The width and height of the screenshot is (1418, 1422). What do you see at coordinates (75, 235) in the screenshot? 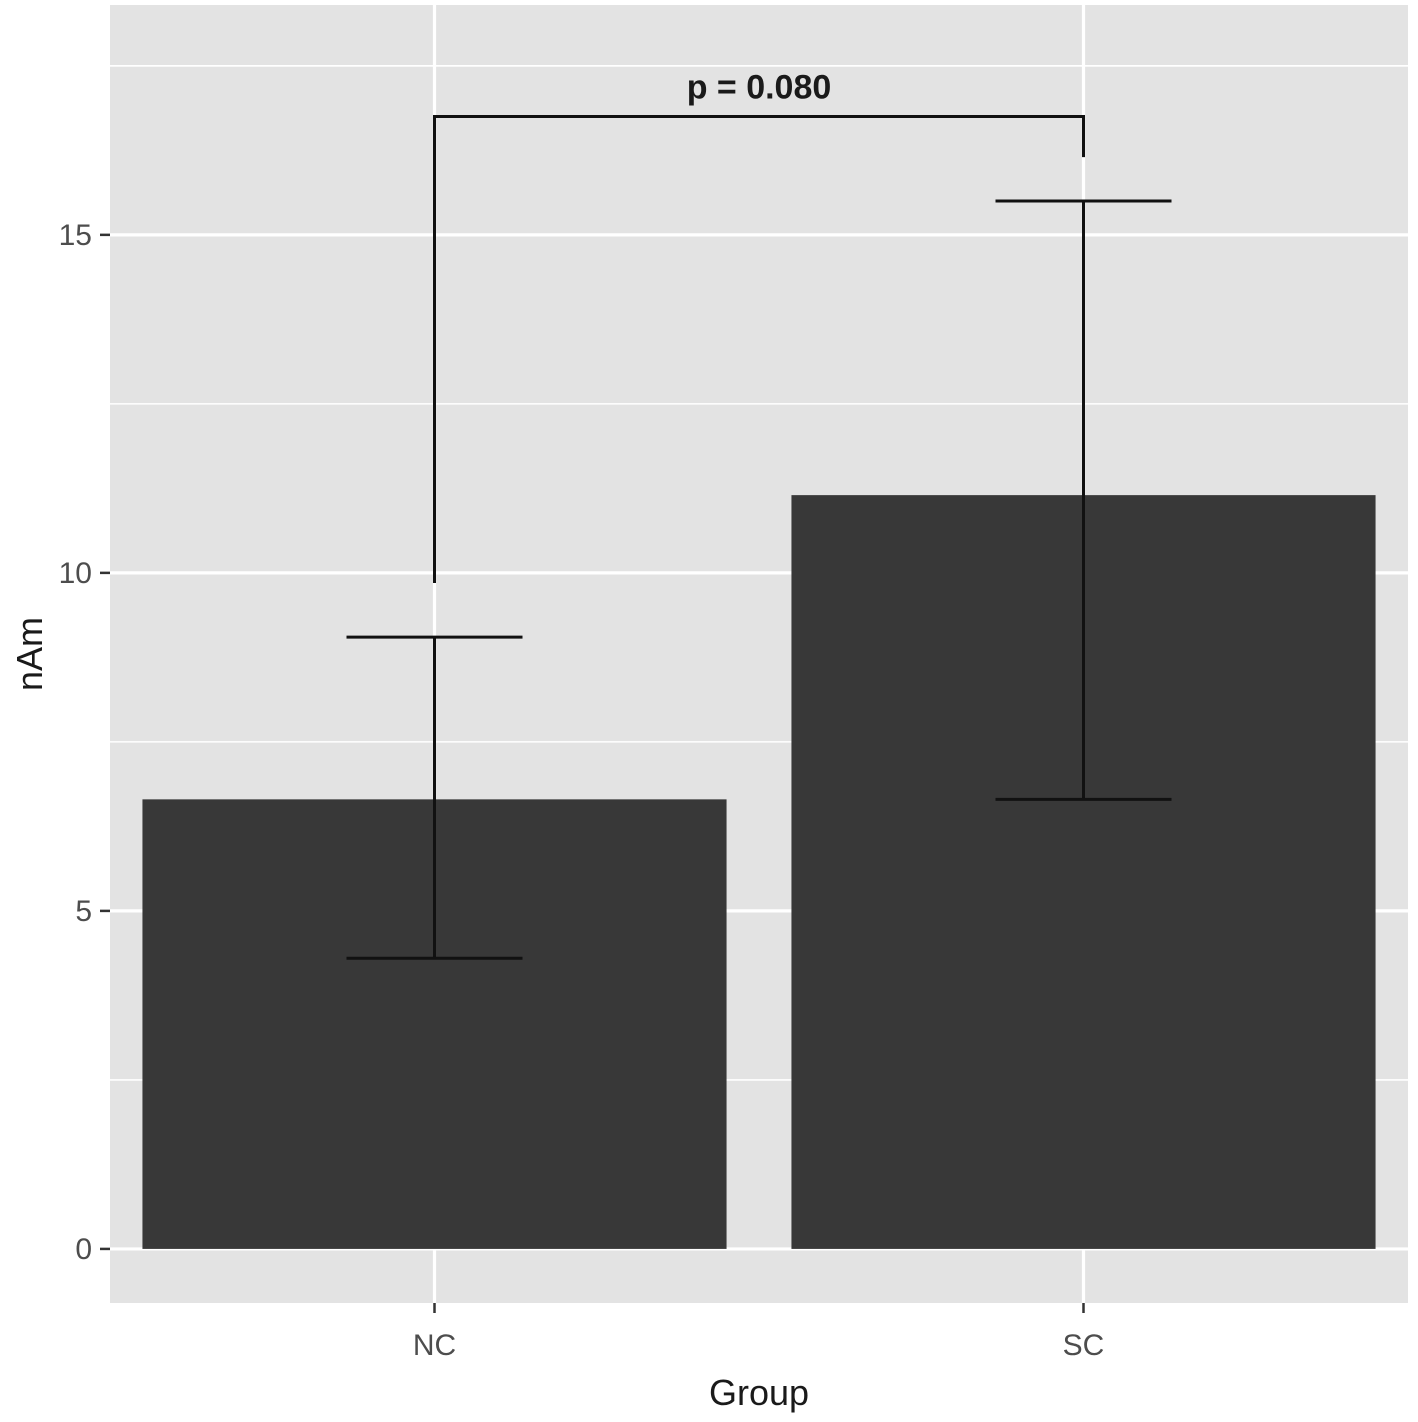
I see `y-tick-label: 15` at bounding box center [75, 235].